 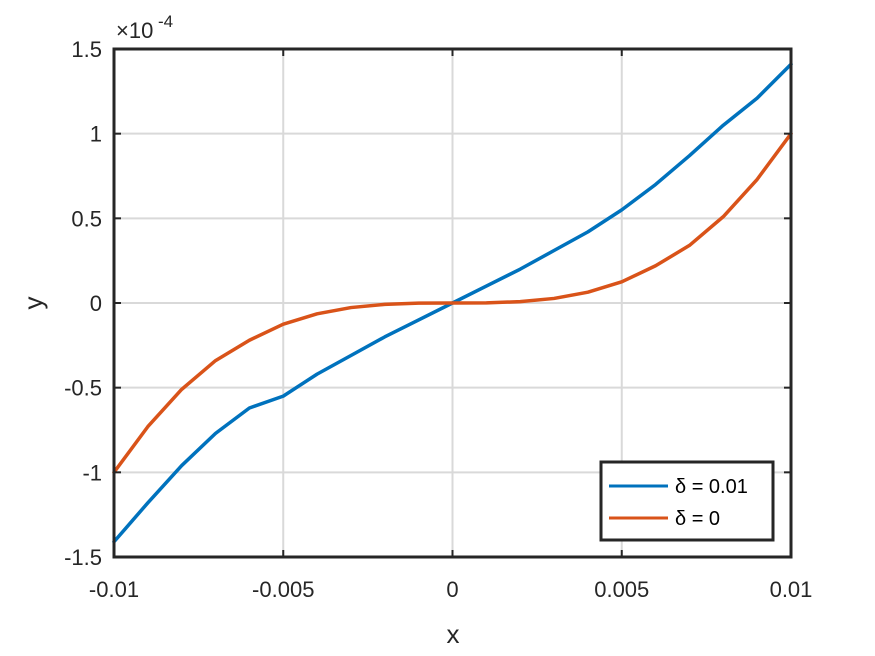 I want to click on y-tick-label: 1.5, so click(x=86, y=49).